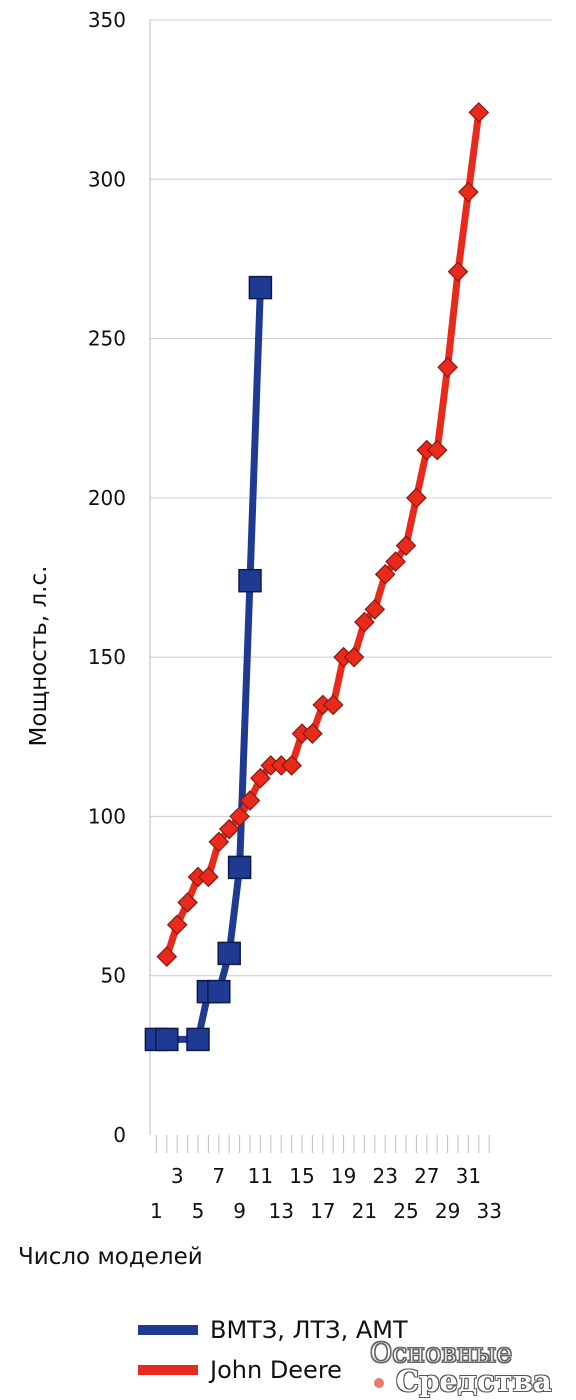 The height and width of the screenshot is (1400, 576). I want to click on y-tick-label: 300, so click(107, 179).